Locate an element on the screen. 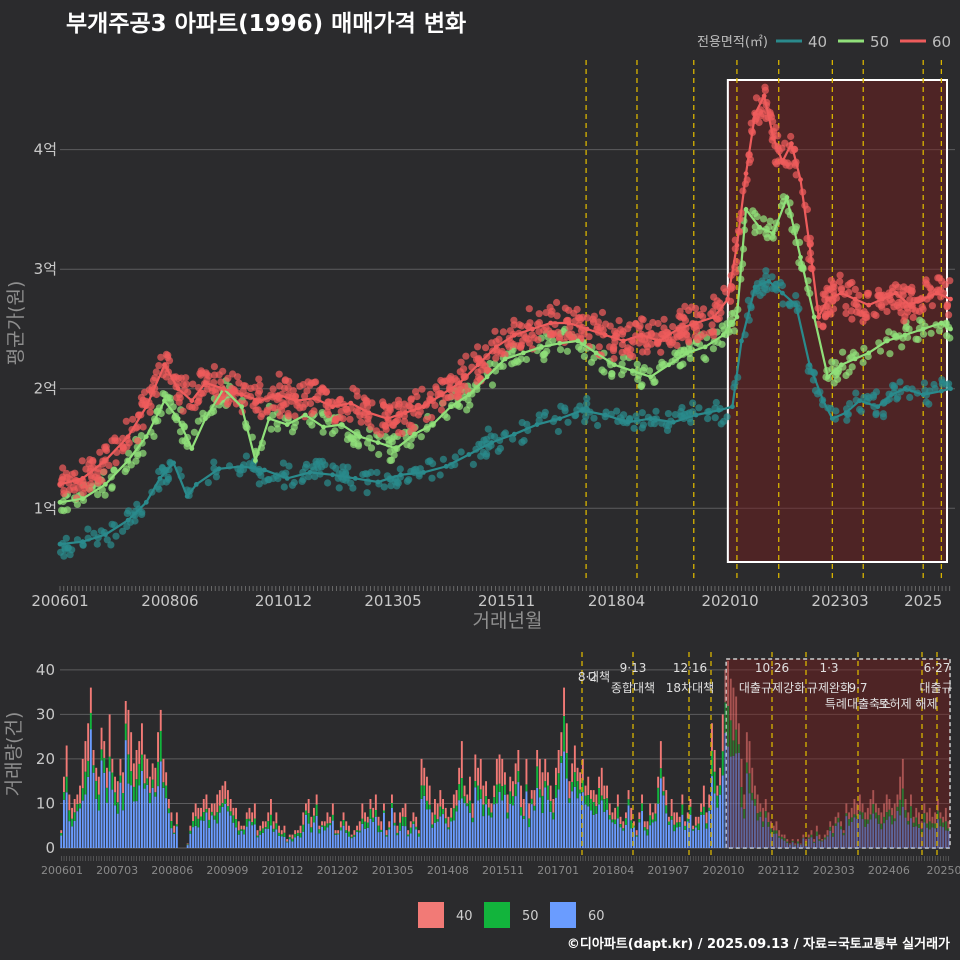 The width and height of the screenshot is (960, 960). volume-y-tick-label: 0 is located at coordinates (50, 848).